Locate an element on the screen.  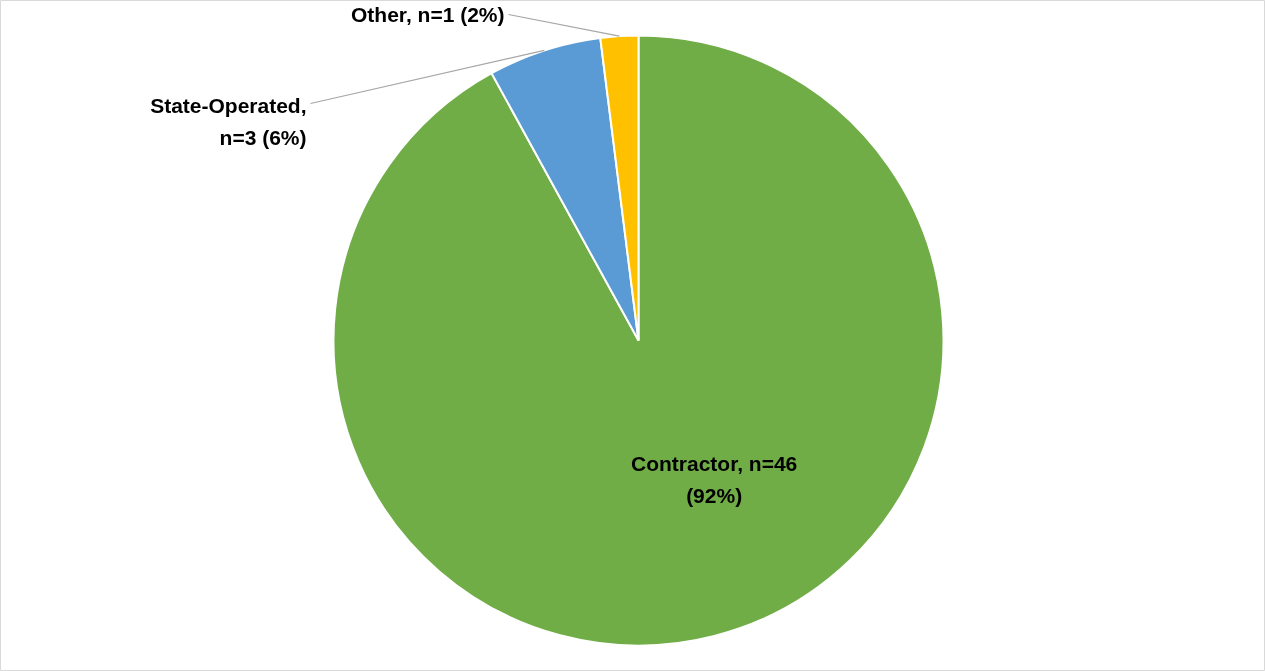
slice-label: Contractor, n=46 (92%) is located at coordinates (714, 479).